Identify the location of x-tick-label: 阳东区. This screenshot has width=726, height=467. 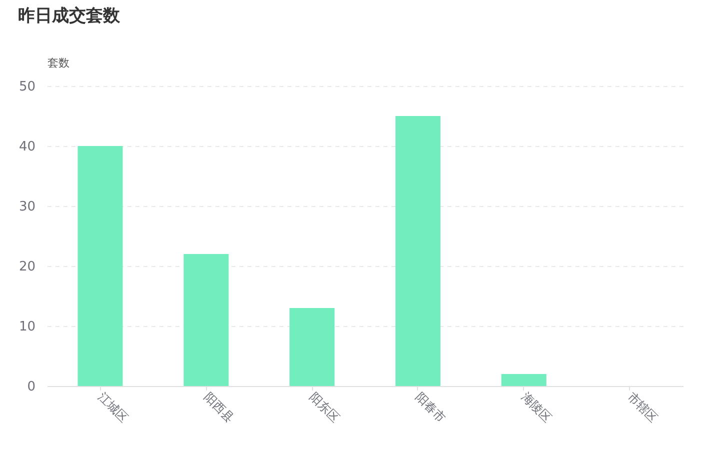
(324, 407).